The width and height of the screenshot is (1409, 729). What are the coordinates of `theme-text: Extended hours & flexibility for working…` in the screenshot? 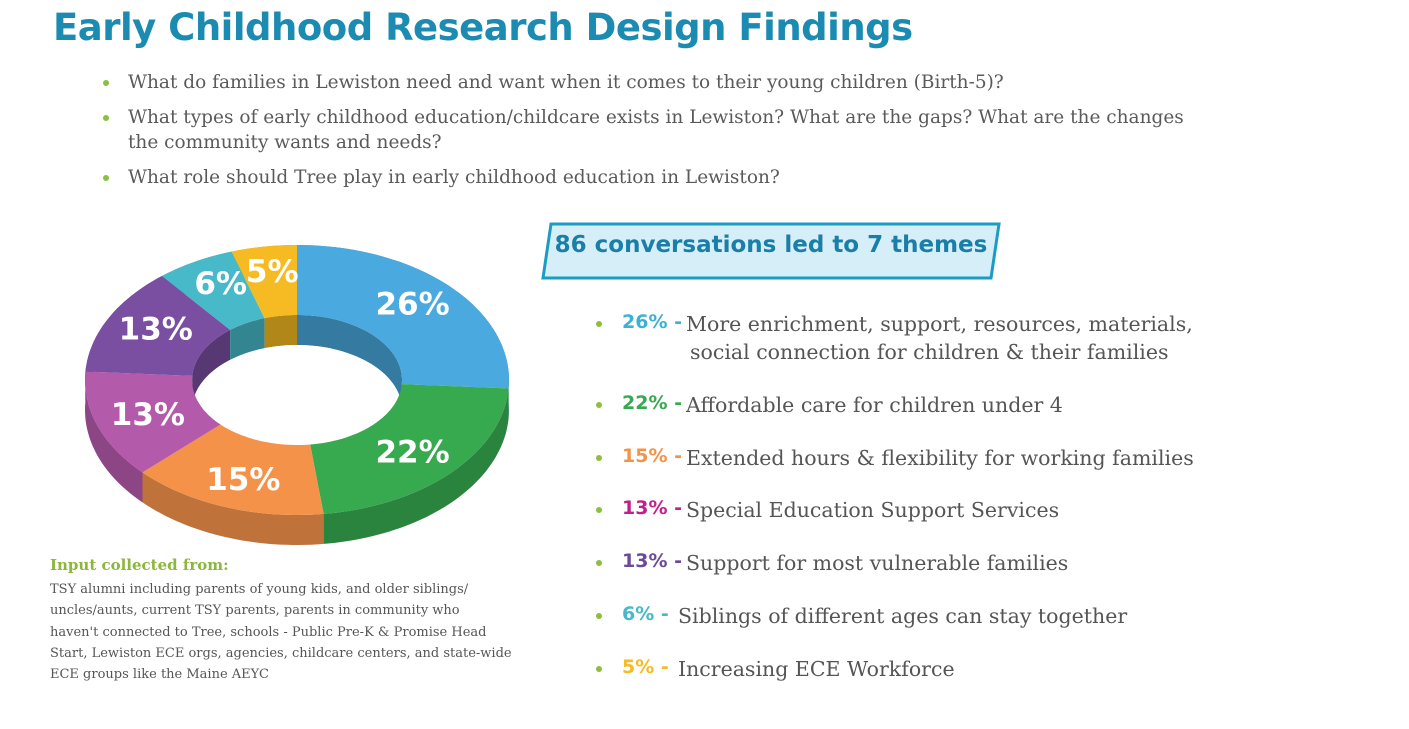 It's located at (940, 458).